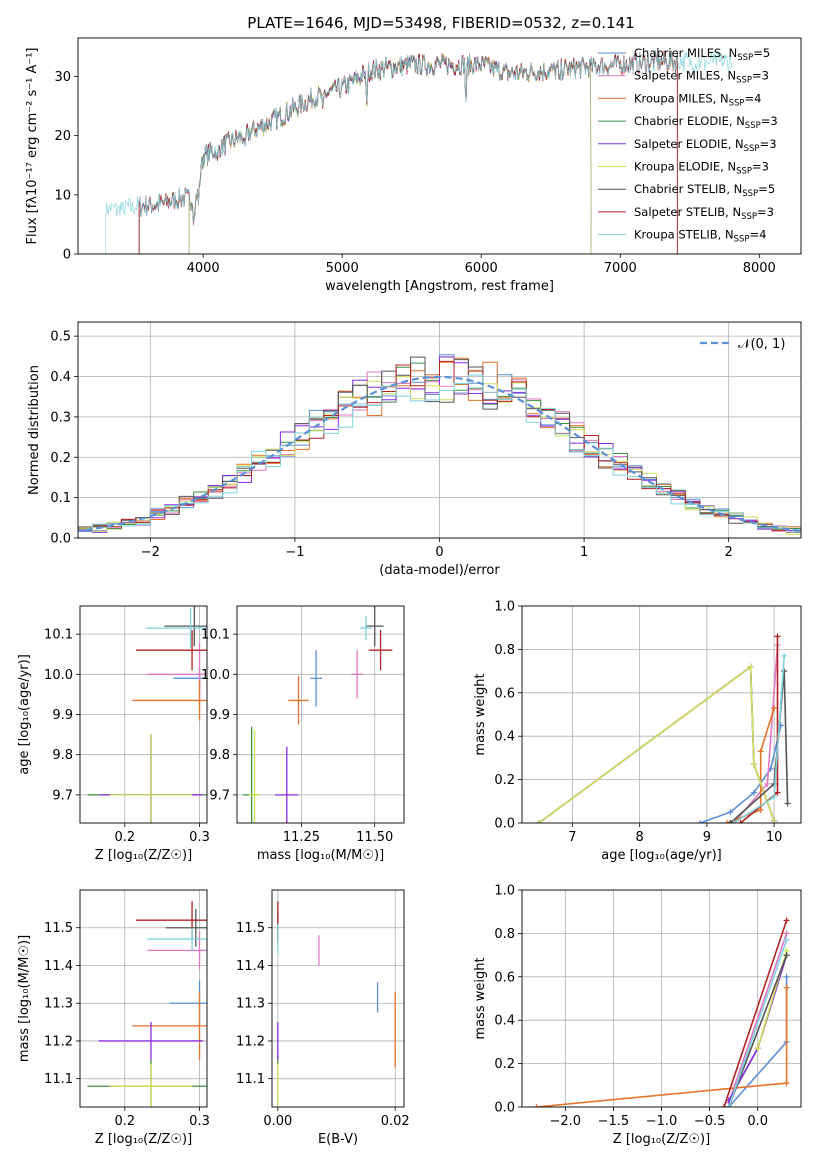  What do you see at coordinates (676, 235) in the screenshot?
I see `legend-model: Kroupa STELIB` at bounding box center [676, 235].